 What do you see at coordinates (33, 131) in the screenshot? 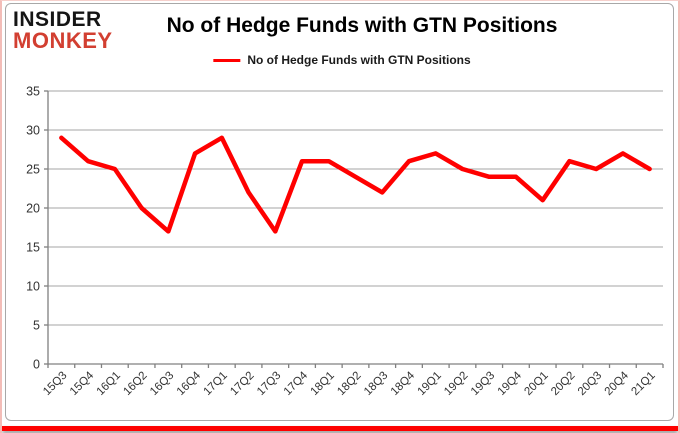
I see `y-tick-label: 30` at bounding box center [33, 131].